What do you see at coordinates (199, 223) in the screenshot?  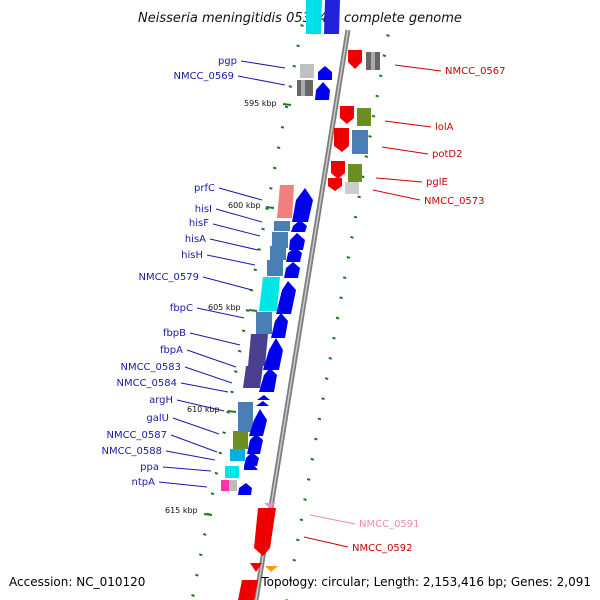 I see `label-hisF: hisF` at bounding box center [199, 223].